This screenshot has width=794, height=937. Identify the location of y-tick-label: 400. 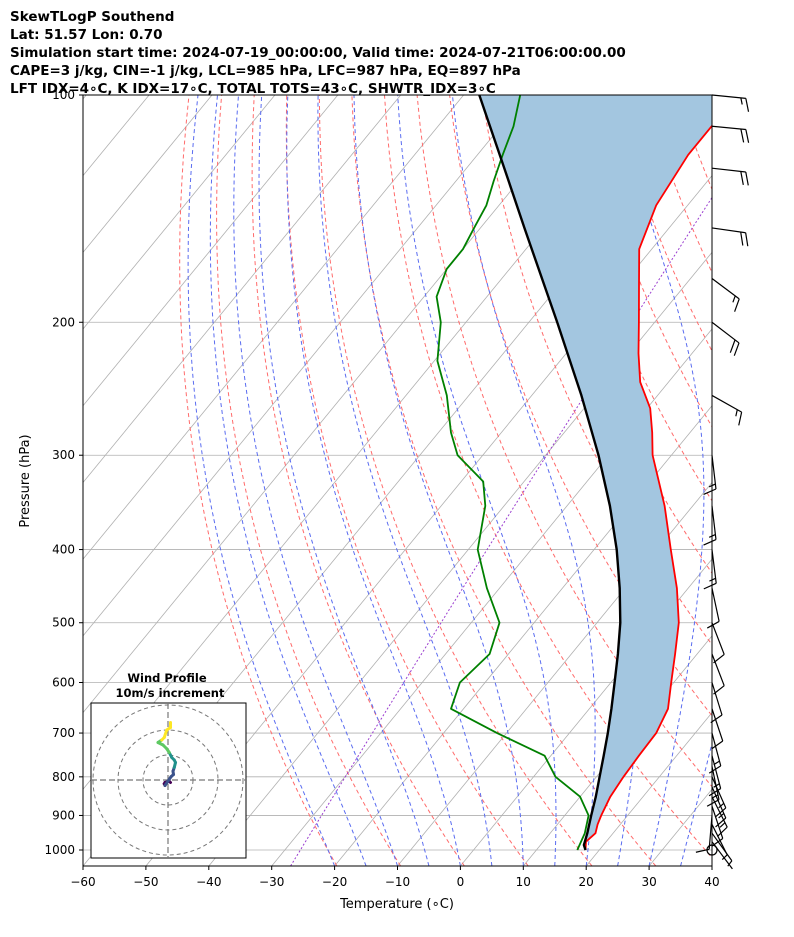
(63, 550).